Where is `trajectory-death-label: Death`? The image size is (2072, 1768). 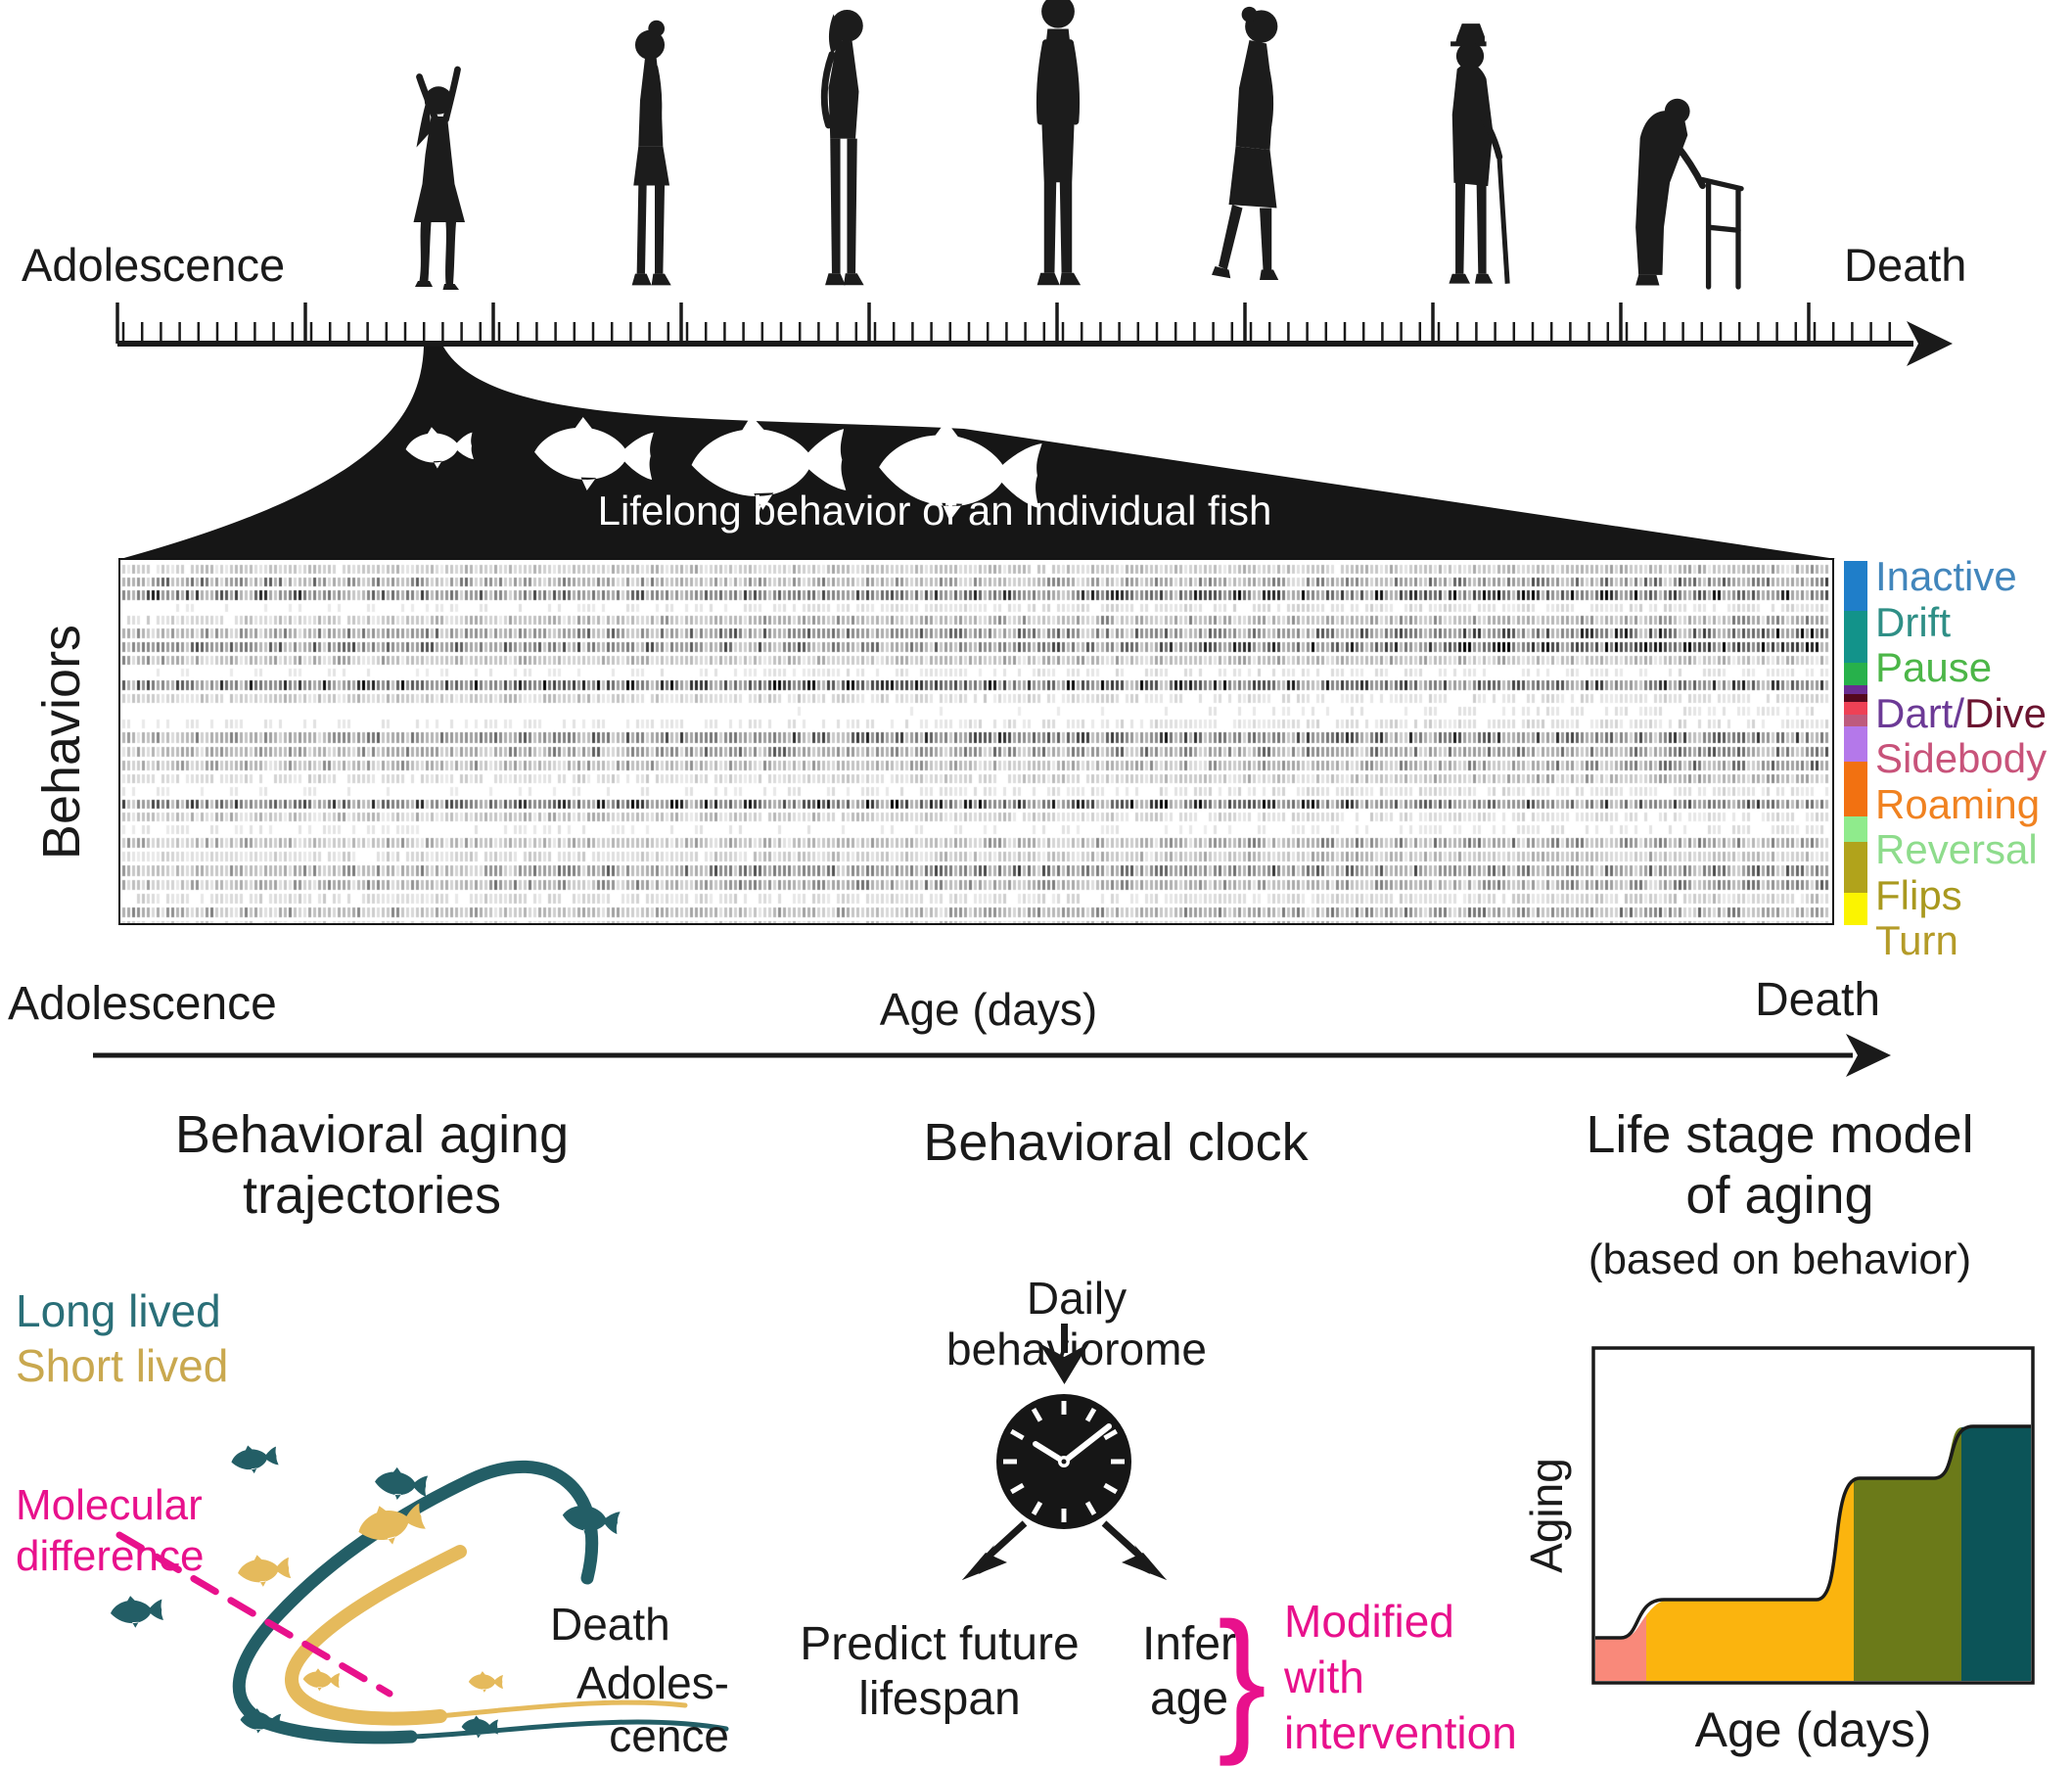
trajectory-death-label: Death is located at coordinates (610, 1624).